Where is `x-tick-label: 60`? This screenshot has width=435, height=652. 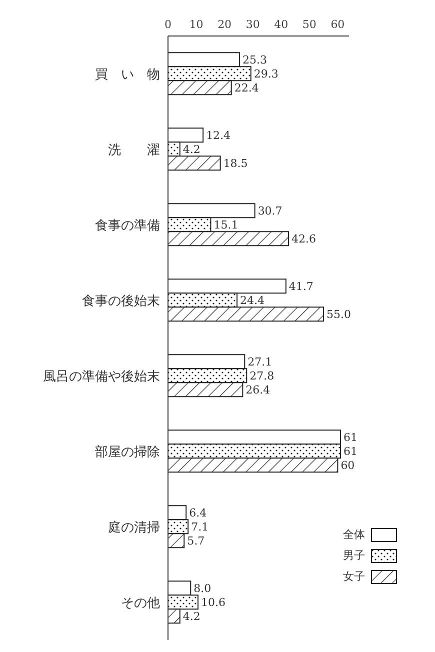
x-tick-label: 60 is located at coordinates (337, 24).